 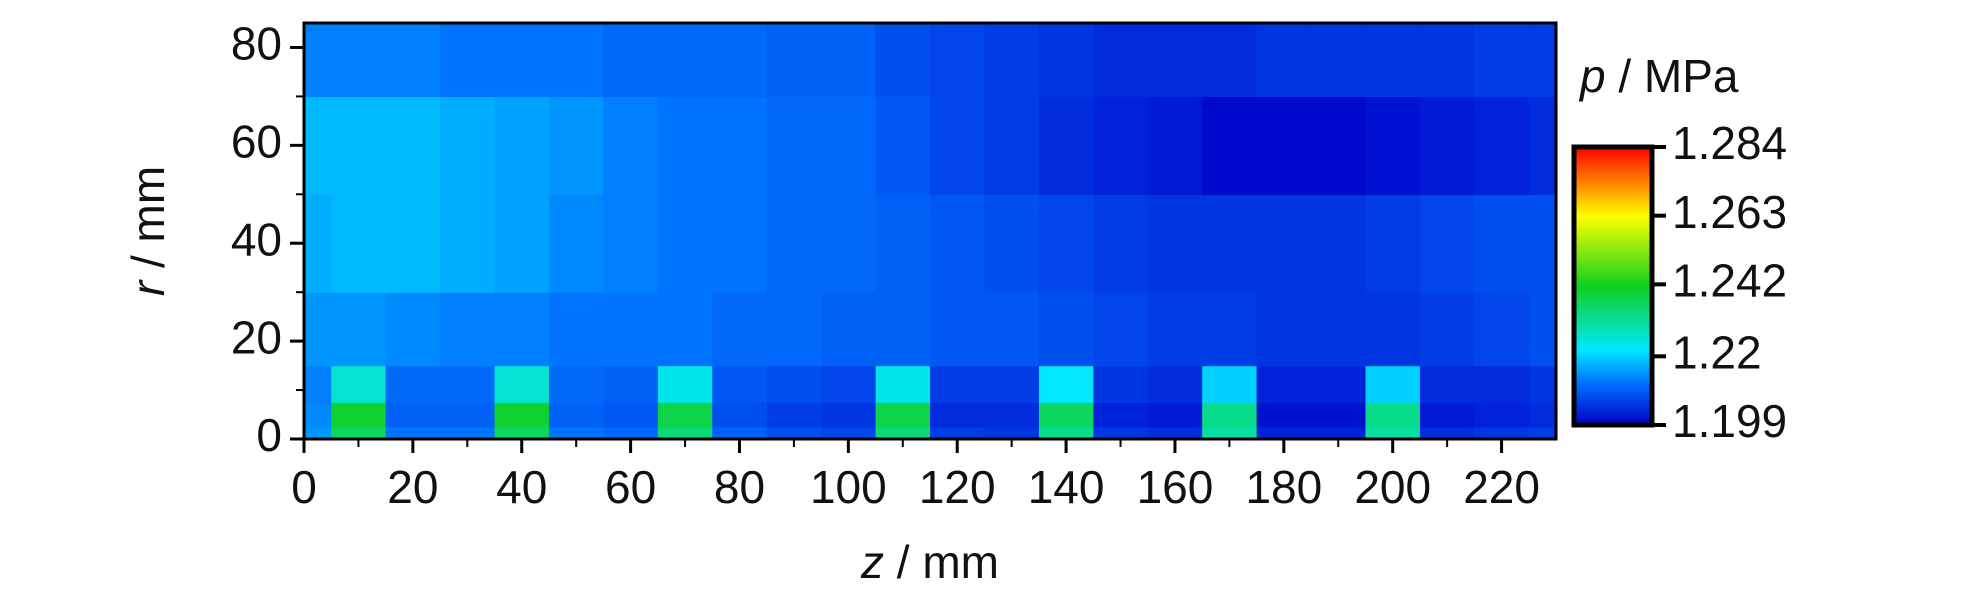 What do you see at coordinates (1729, 212) in the screenshot?
I see `colorbar-tick-label: 1.263` at bounding box center [1729, 212].